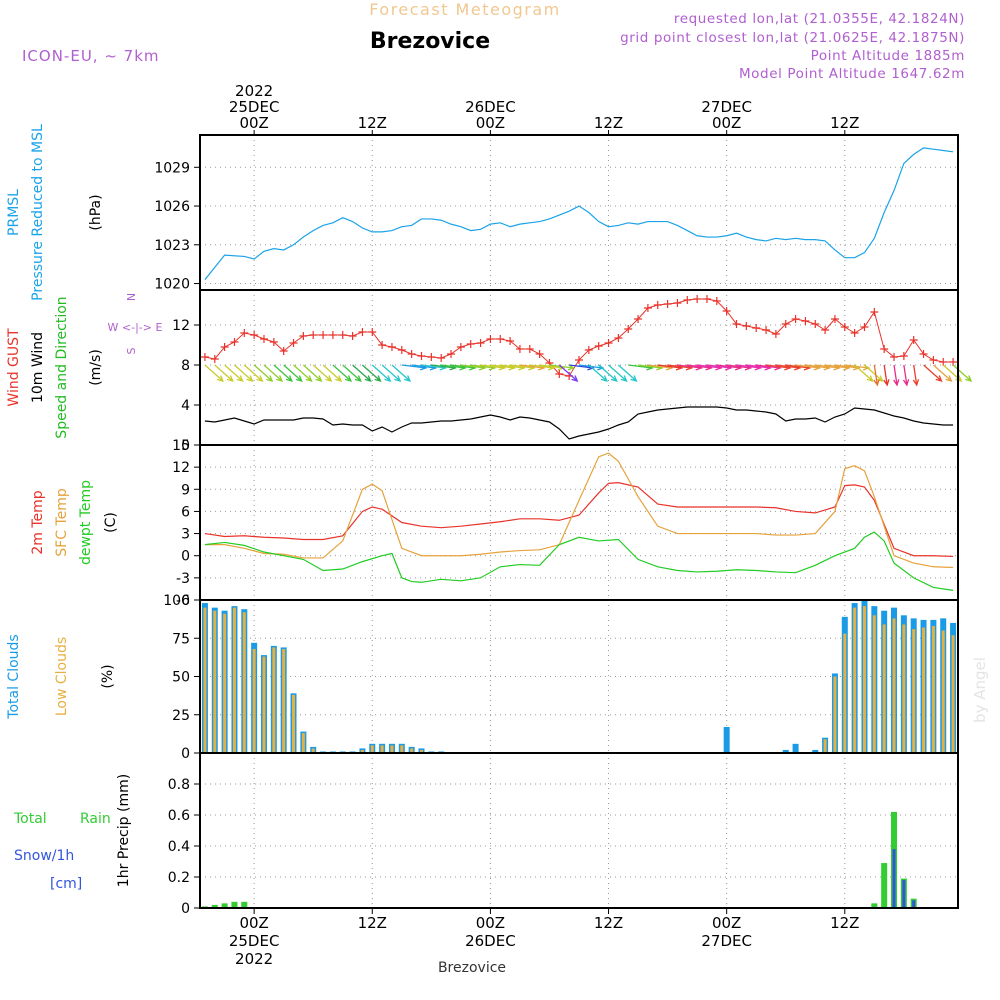 This screenshot has width=1000, height=1000. What do you see at coordinates (62, 522) in the screenshot?
I see `series-label: SFC Temp` at bounding box center [62, 522].